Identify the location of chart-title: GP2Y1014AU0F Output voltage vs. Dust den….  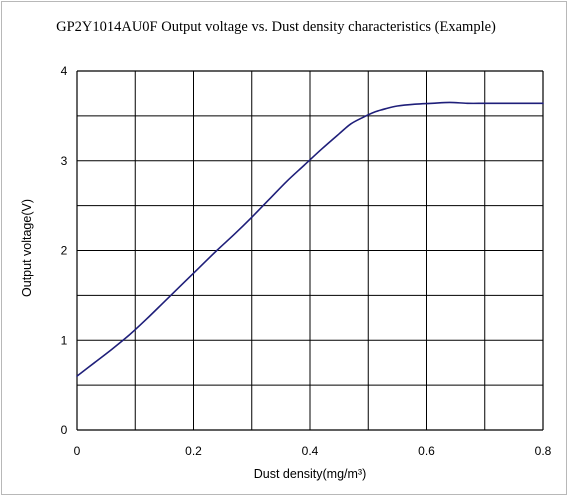
(276, 27).